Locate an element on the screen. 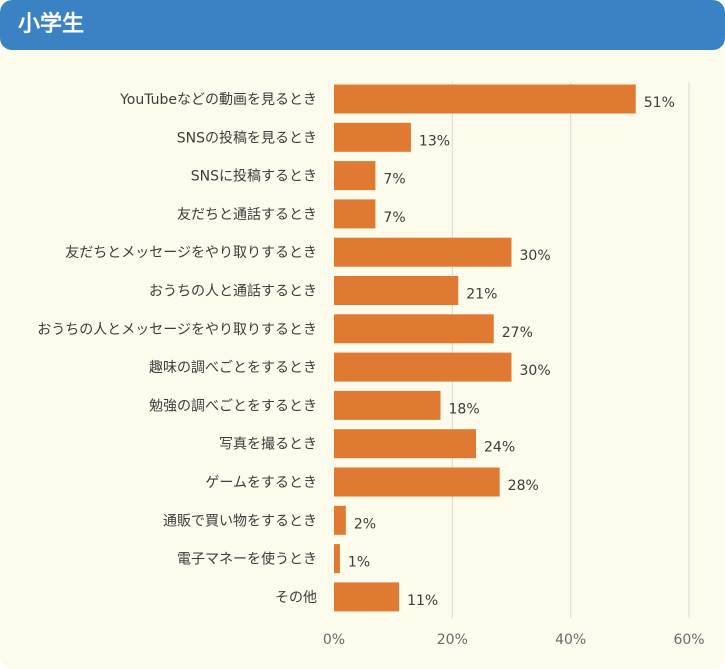  category-label: 勉強の調べごとをするとき is located at coordinates (233, 406).